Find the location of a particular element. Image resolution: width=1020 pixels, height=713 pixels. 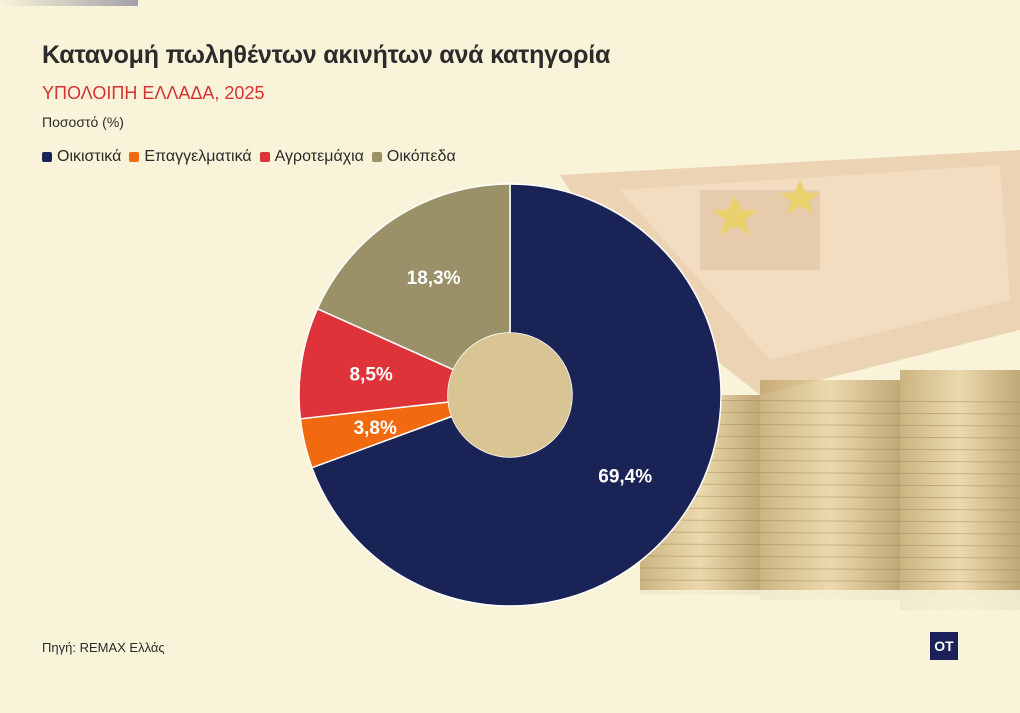

ot-logo: OT is located at coordinates (944, 646).